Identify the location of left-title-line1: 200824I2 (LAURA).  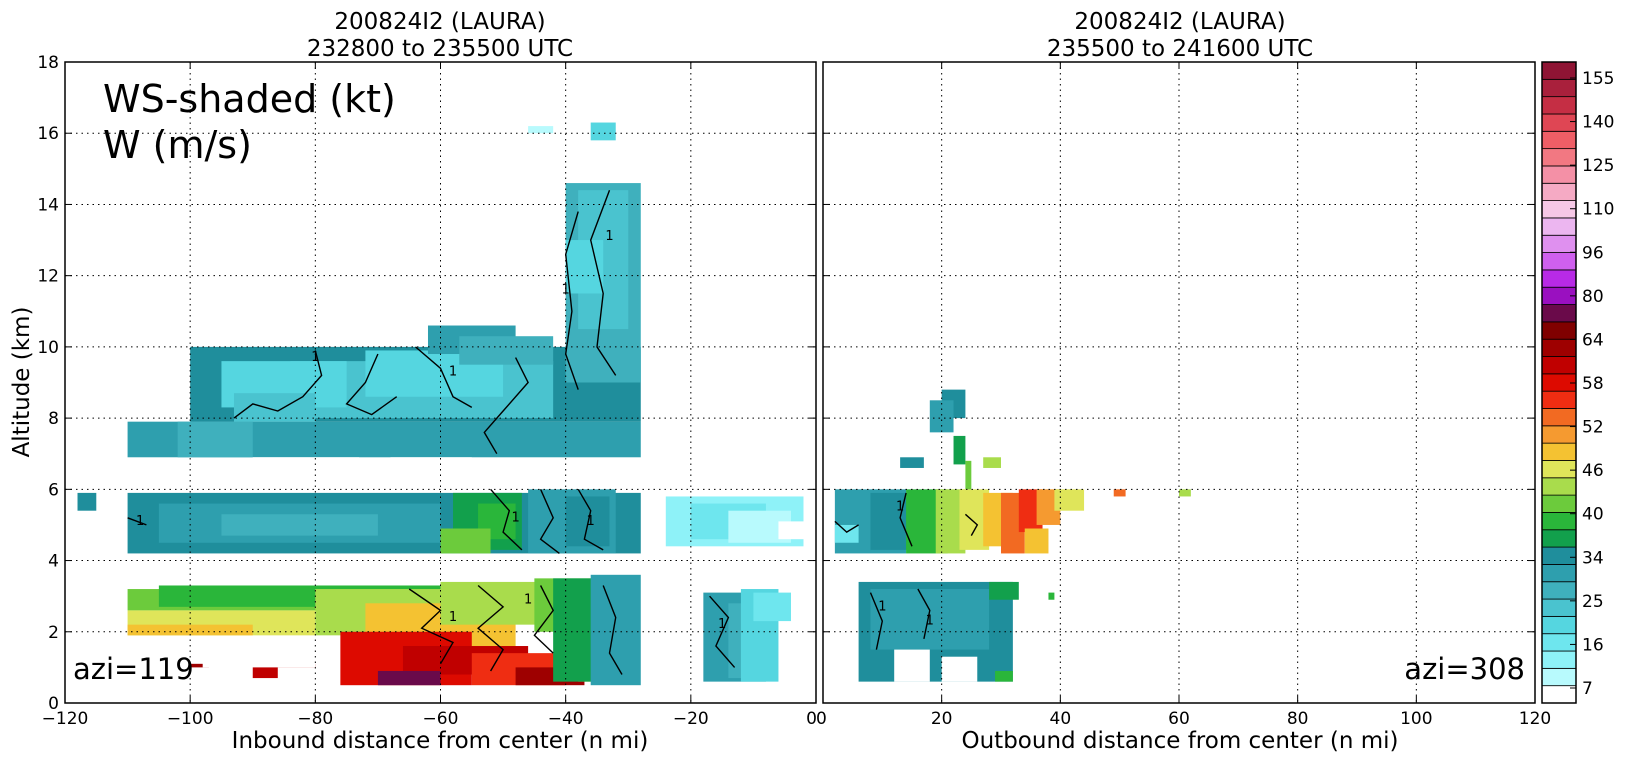
(439, 22).